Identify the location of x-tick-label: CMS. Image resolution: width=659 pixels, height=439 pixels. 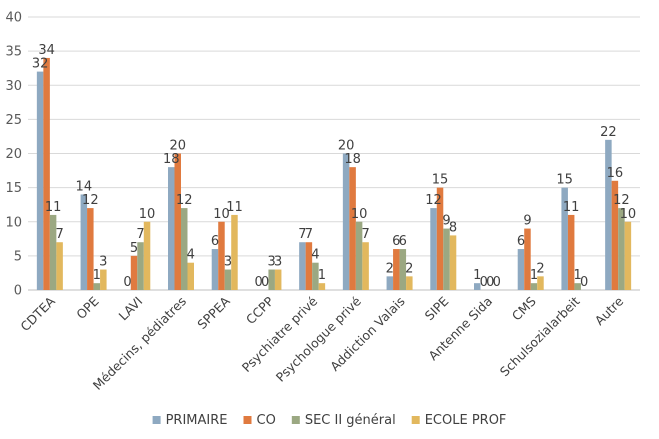
(524, 308).